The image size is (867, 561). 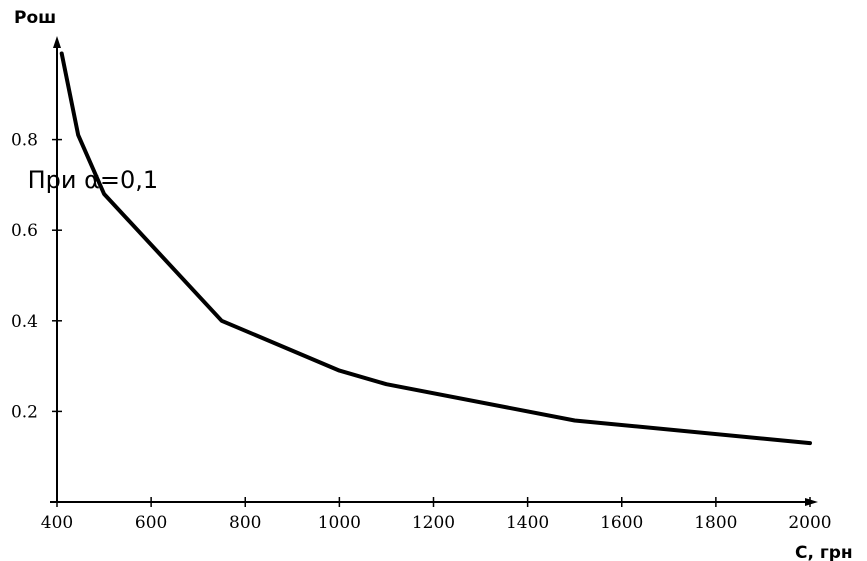 What do you see at coordinates (339, 523) in the screenshot?
I see `x-tick-label: 1000` at bounding box center [339, 523].